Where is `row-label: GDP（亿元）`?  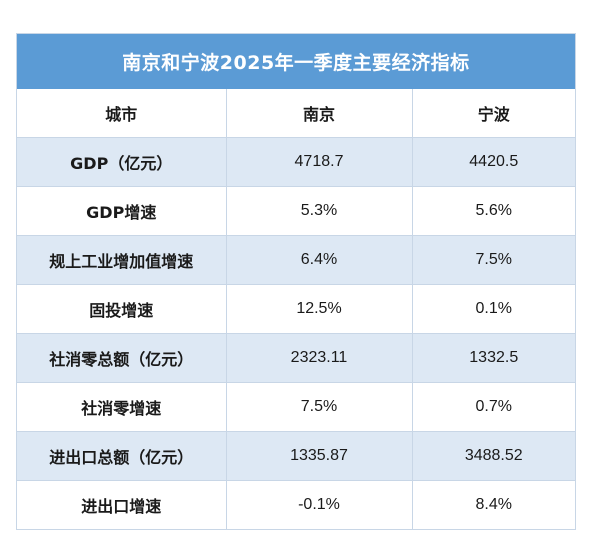 row-label: GDP（亿元） is located at coordinates (122, 162).